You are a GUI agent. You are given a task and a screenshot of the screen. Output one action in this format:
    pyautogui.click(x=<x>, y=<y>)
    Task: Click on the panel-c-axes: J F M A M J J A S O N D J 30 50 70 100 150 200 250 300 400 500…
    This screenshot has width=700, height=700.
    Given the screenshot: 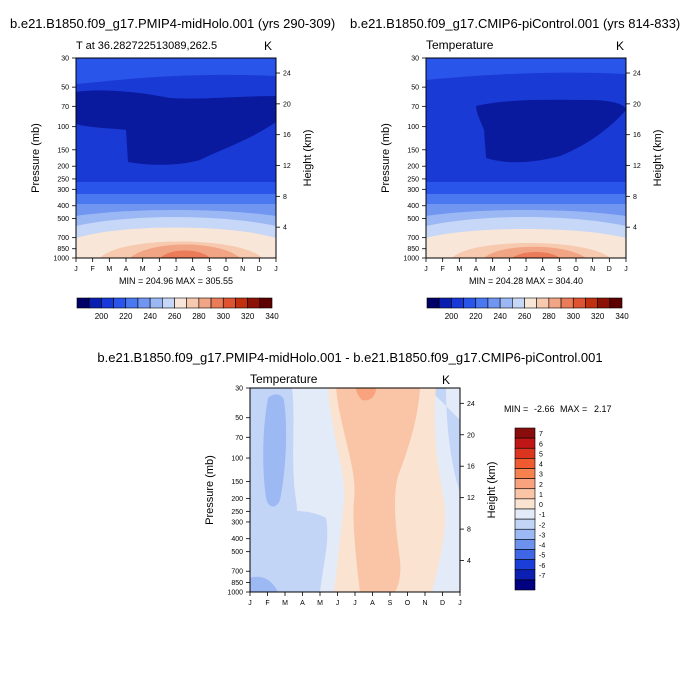 What is the action you would take?
    pyautogui.click(x=350, y=497)
    